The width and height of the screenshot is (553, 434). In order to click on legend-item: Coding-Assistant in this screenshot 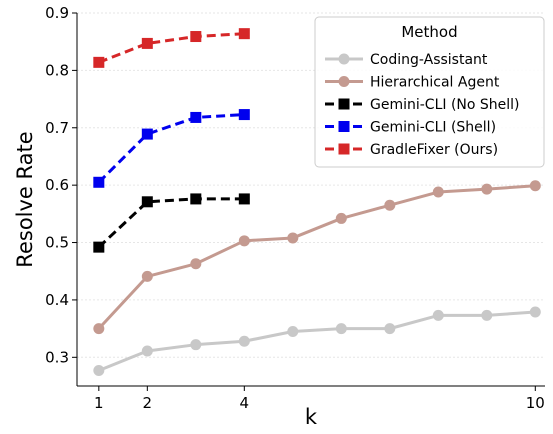, I will do `click(406, 60)`.